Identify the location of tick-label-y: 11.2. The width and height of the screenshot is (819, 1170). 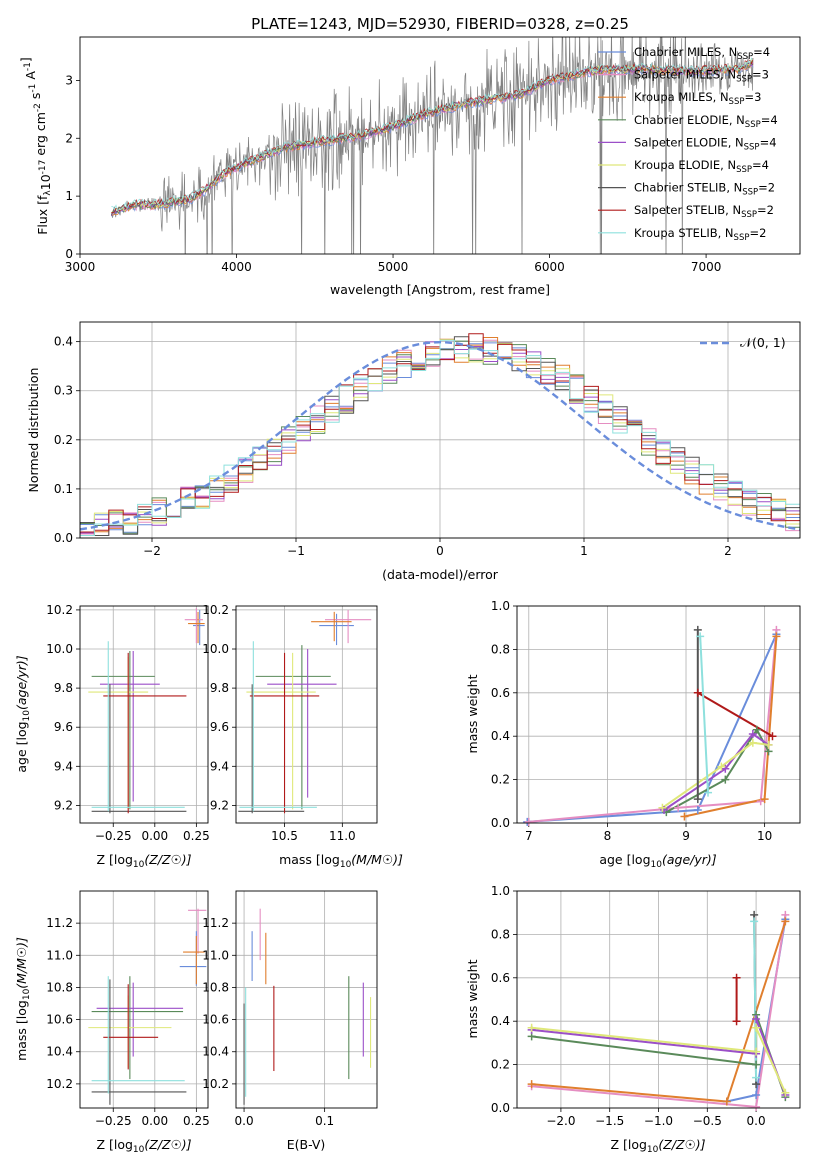
(215, 923).